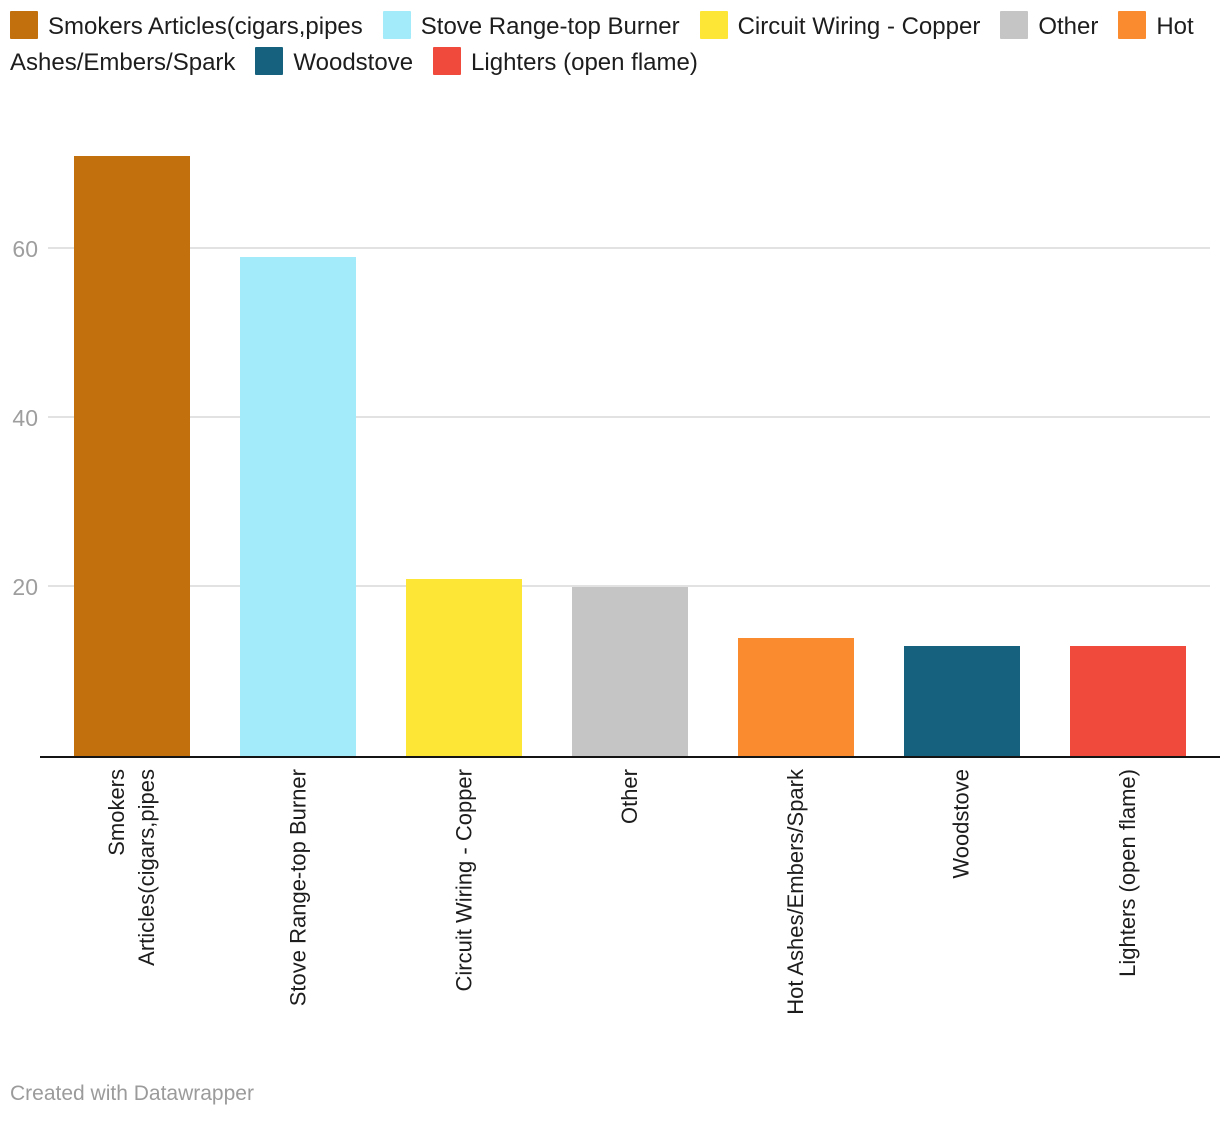 This screenshot has width=1220, height=1122. What do you see at coordinates (464, 667) in the screenshot?
I see `bar-circuit-wiring-copper` at bounding box center [464, 667].